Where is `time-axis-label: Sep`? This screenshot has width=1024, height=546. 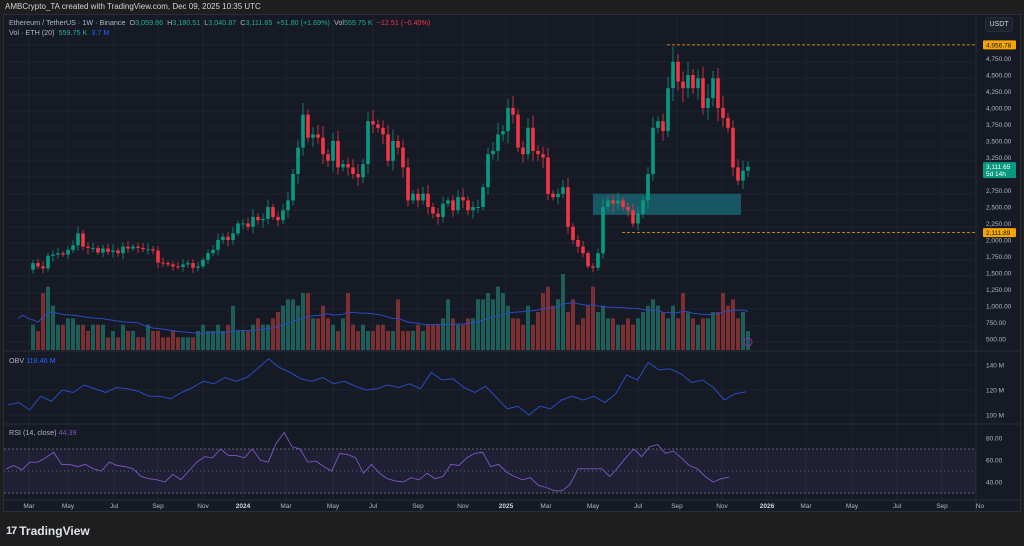
time-axis-label: Sep is located at coordinates (942, 506).